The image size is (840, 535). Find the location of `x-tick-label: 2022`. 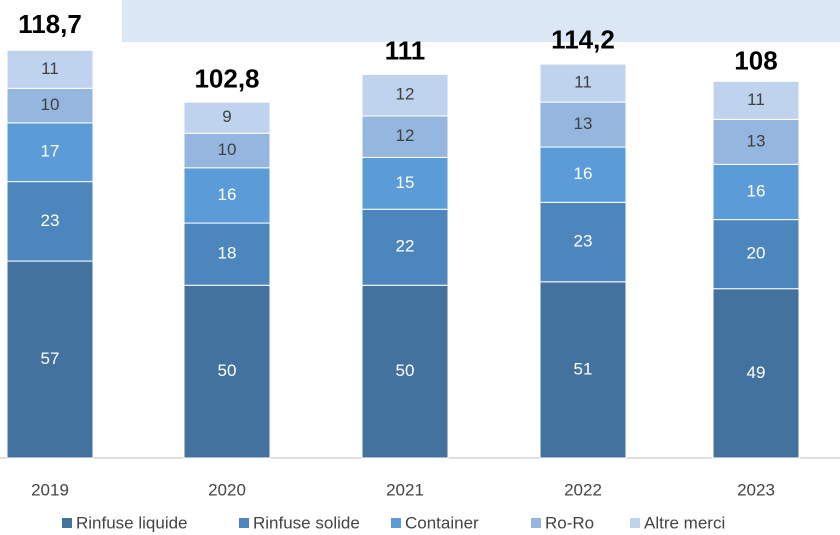

x-tick-label: 2022 is located at coordinates (583, 489).